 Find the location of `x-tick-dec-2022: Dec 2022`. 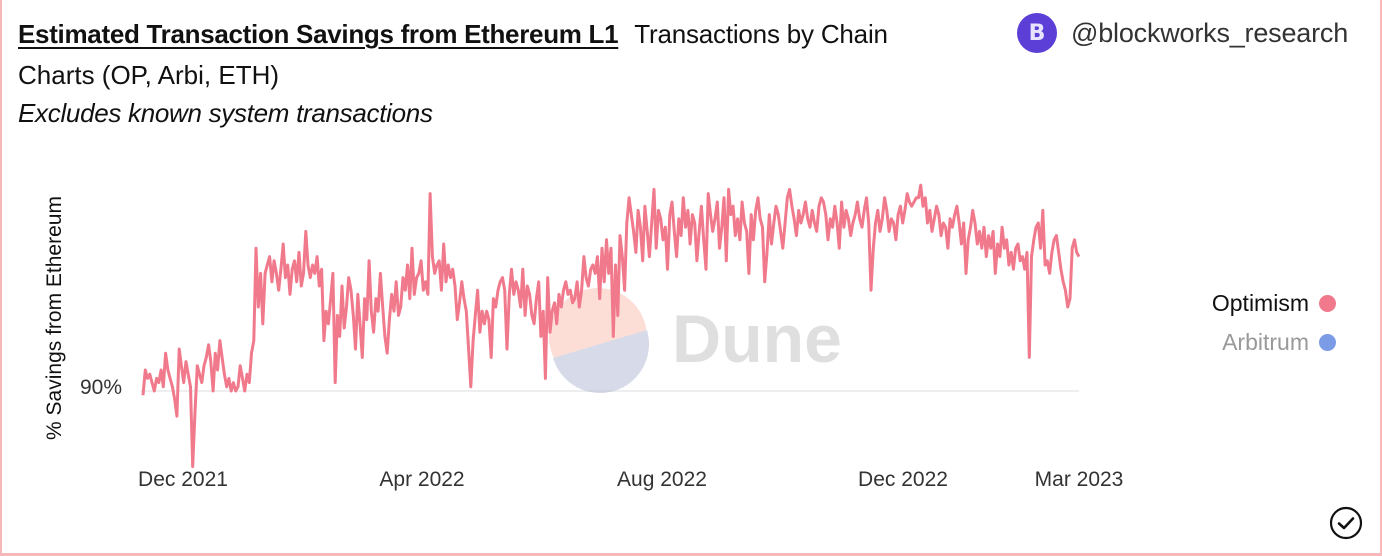

x-tick-dec-2022: Dec 2022 is located at coordinates (903, 479).